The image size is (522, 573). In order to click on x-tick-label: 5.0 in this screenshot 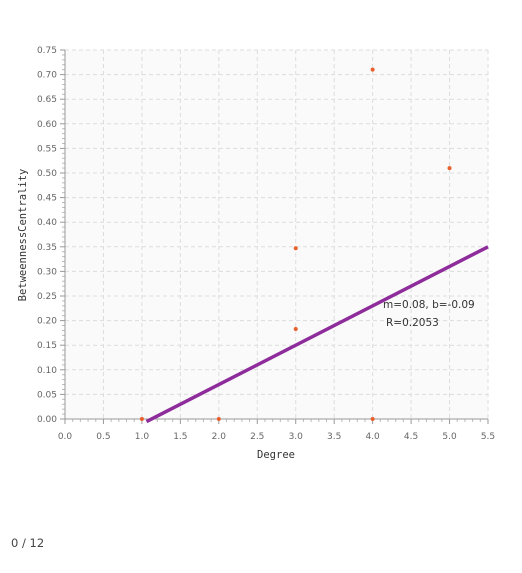, I will do `click(449, 437)`.